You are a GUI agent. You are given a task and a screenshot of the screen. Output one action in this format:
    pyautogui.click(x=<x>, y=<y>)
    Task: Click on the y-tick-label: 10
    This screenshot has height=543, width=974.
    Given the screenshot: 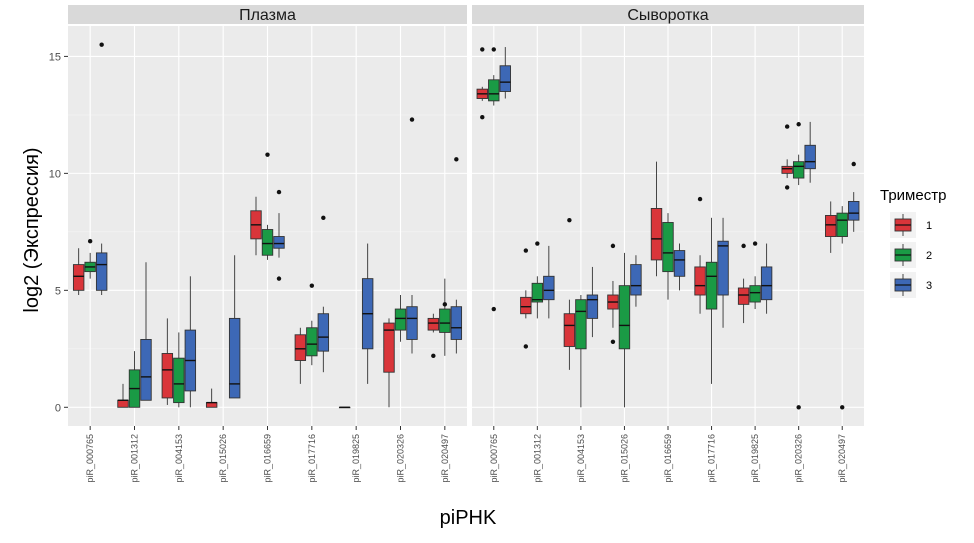 What is the action you would take?
    pyautogui.click(x=55, y=174)
    